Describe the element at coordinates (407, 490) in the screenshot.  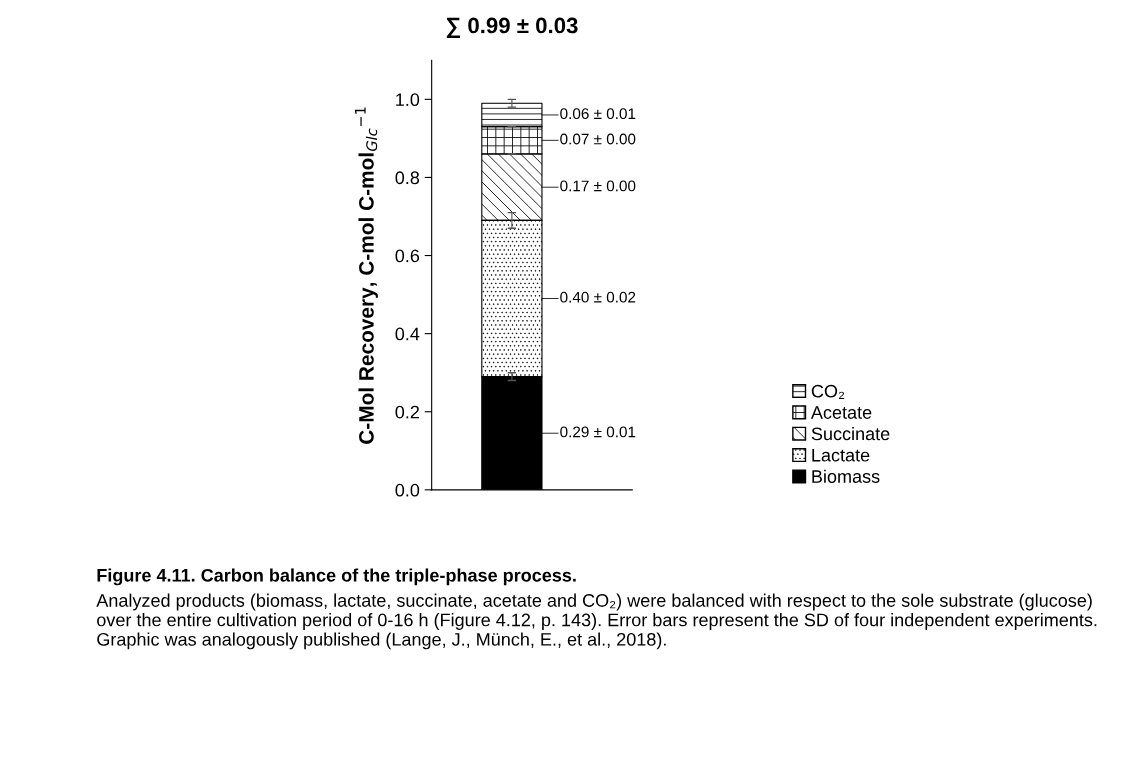
I see `y-tick-label: 0.0` at that location.